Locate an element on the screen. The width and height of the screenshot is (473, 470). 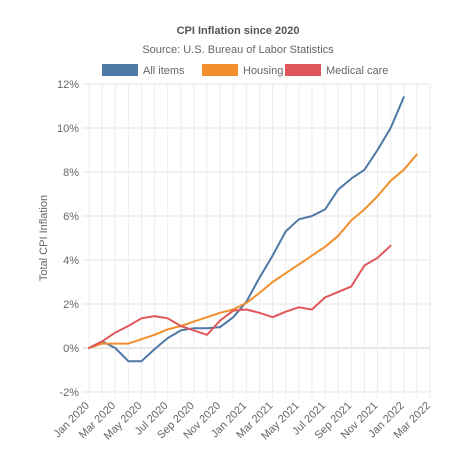
y-tick-label: -2% is located at coordinates (69, 393).